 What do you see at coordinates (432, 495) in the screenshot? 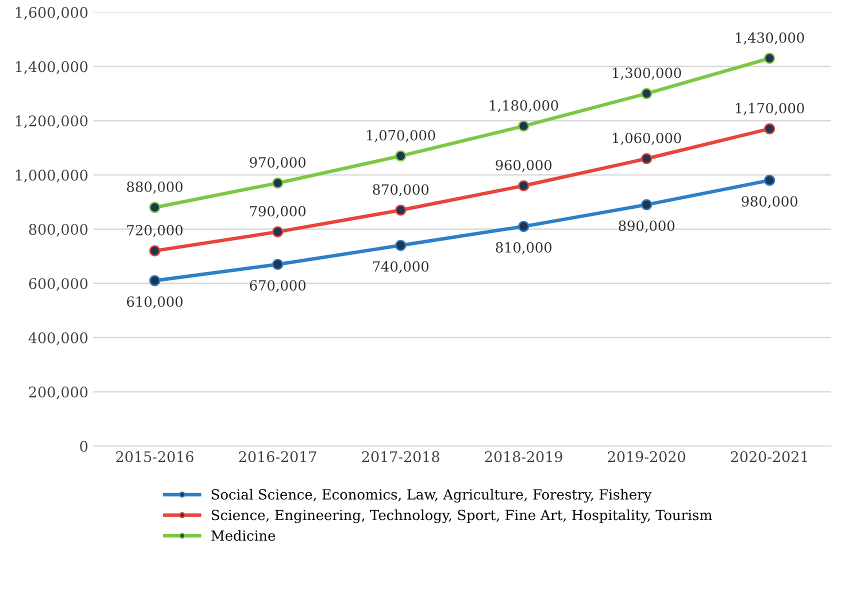
I see `legend-label: Social Science, Economics, Law, Agriculture, Forestry, Fishery` at bounding box center [432, 495].